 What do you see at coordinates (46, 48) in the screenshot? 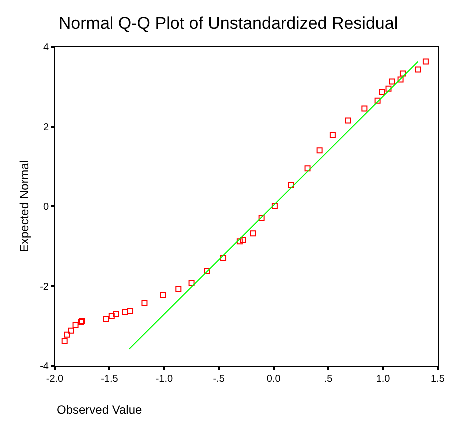
I see `y-tick-label: 4` at bounding box center [46, 48].